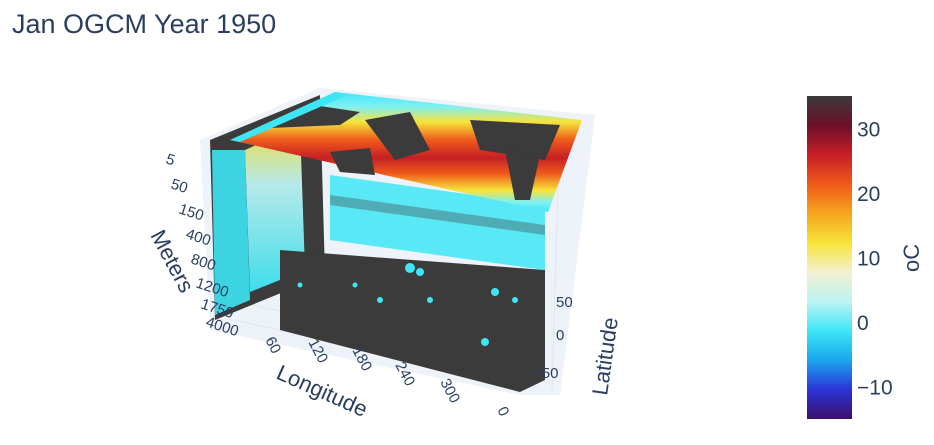 This screenshot has width=934, height=445. I want to click on y-axis-label: Latitude, so click(605, 356).